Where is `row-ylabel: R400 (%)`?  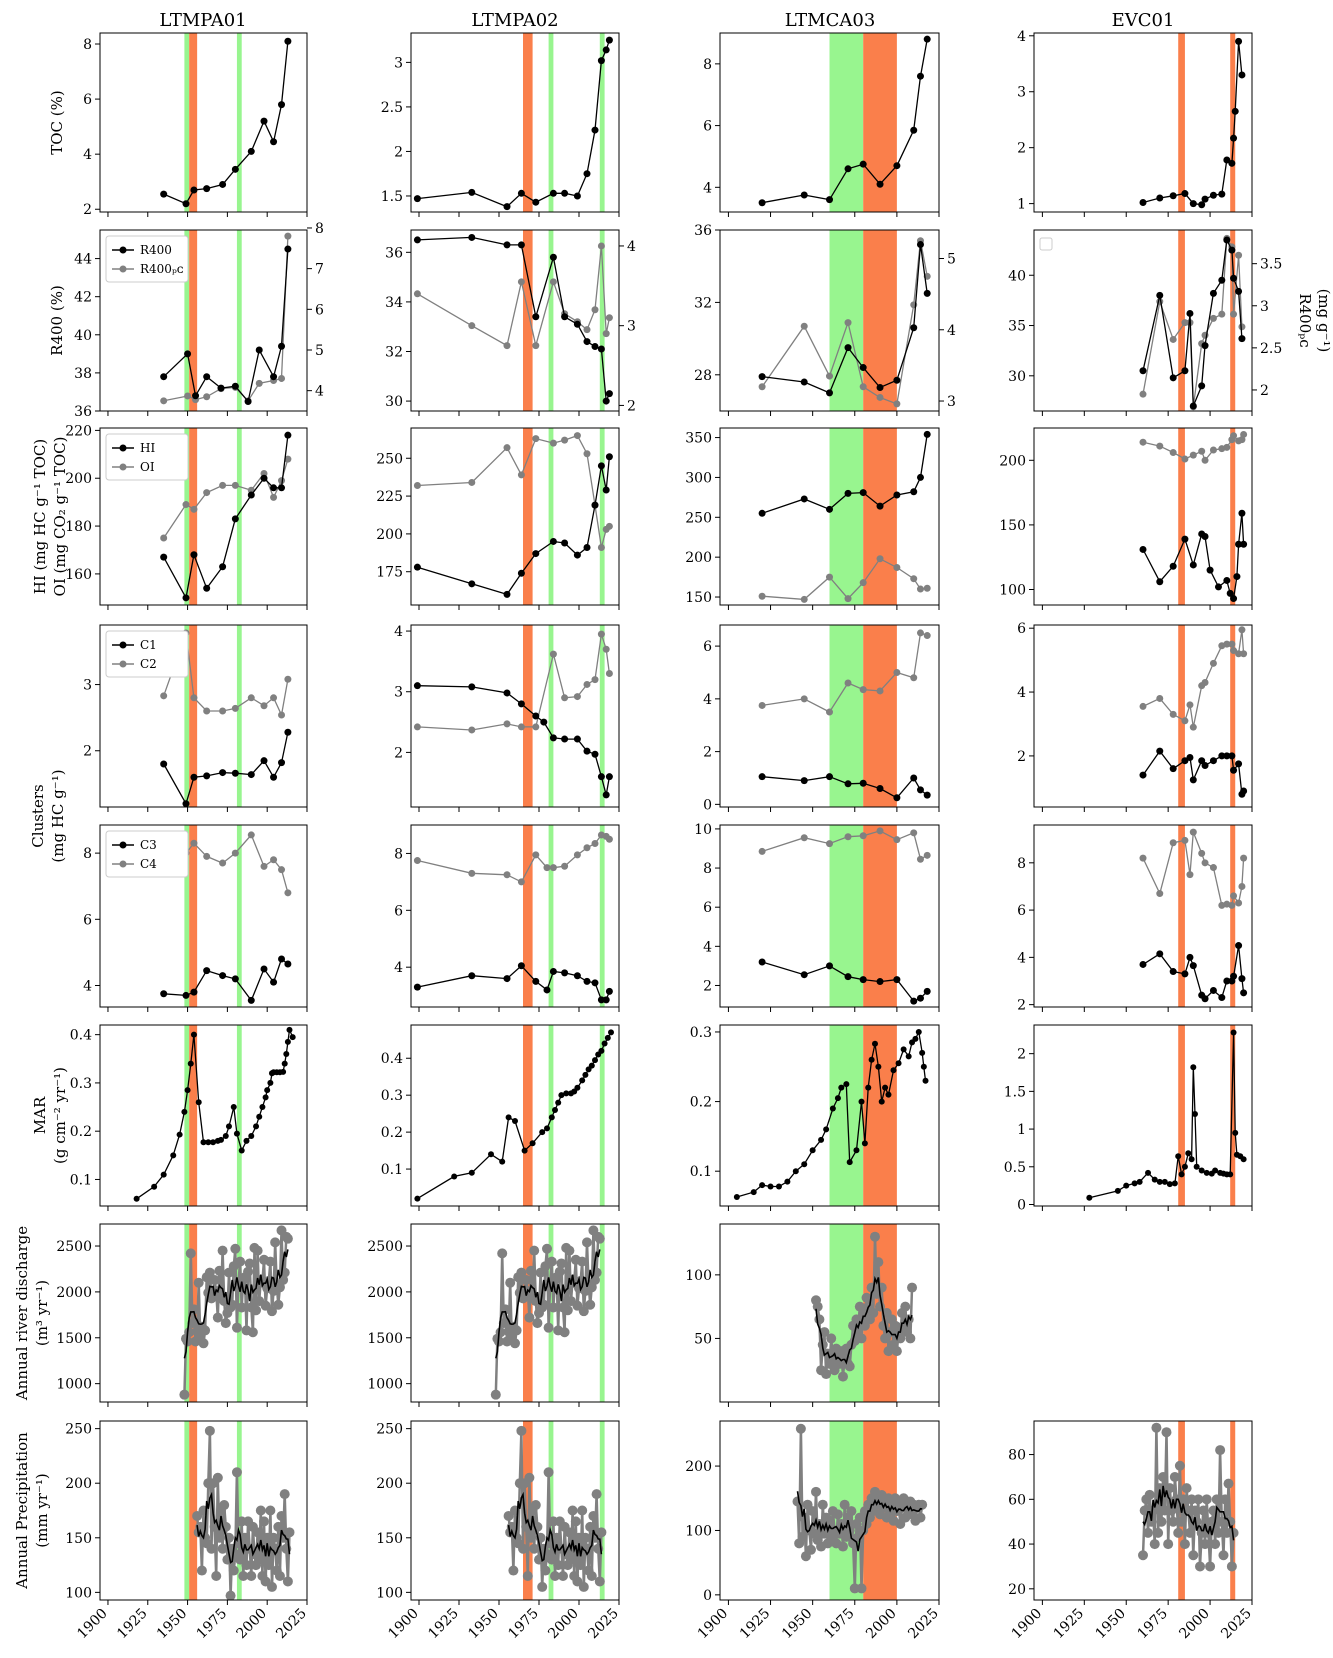 row-ylabel: R400 (%) is located at coordinates (57, 320).